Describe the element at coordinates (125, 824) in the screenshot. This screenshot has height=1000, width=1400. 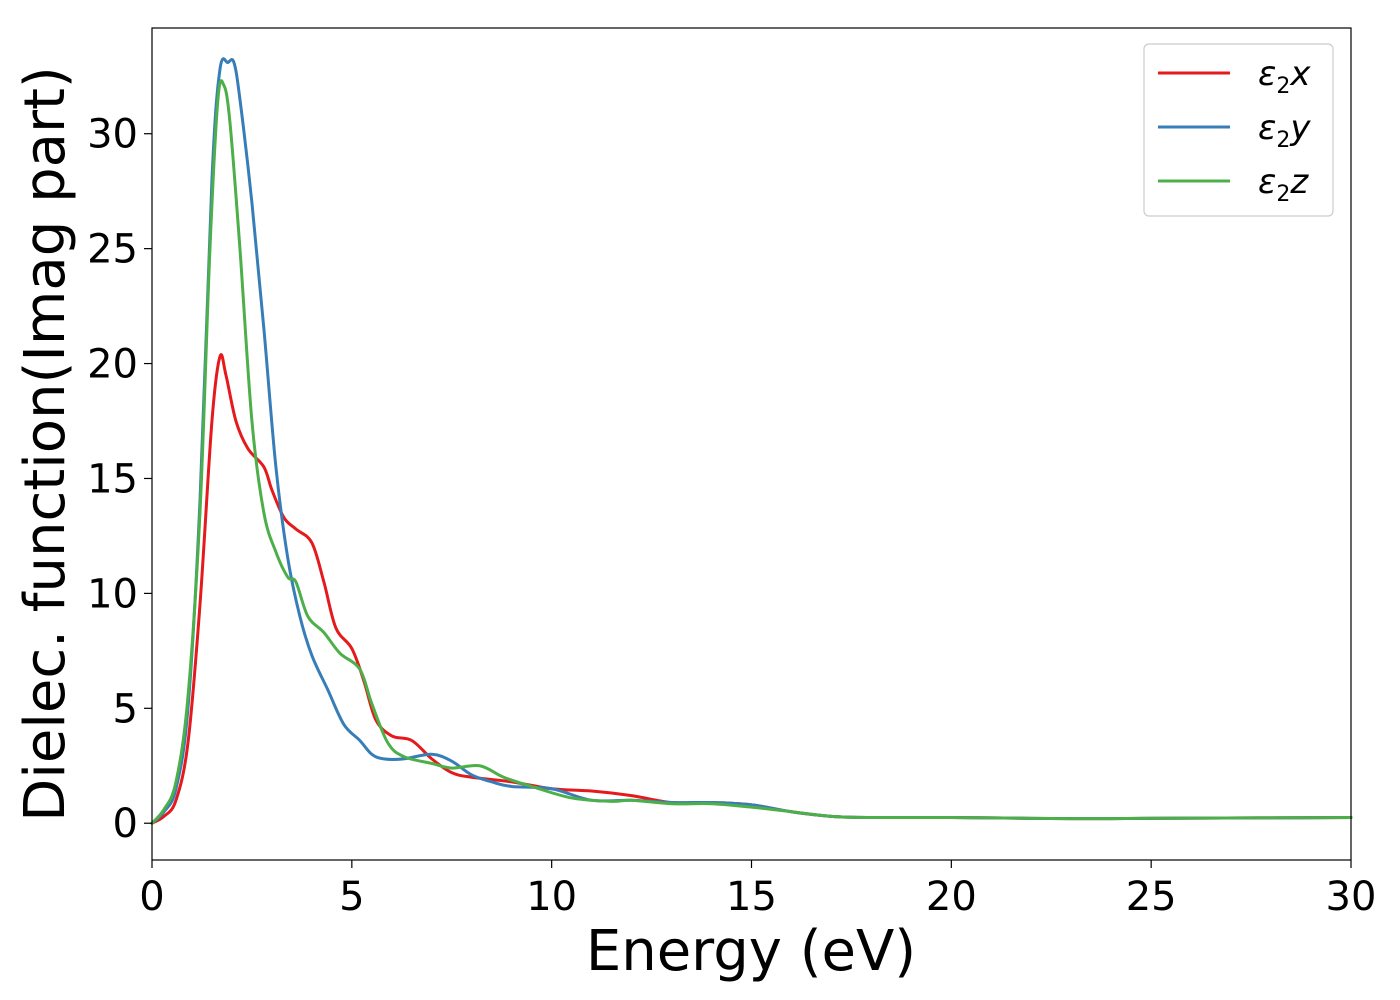
I see `y-tick-label: 0` at that location.